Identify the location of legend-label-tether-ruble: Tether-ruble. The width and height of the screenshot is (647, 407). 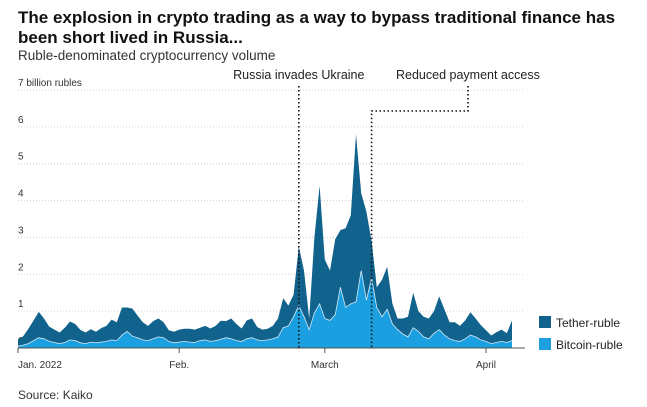
(588, 323).